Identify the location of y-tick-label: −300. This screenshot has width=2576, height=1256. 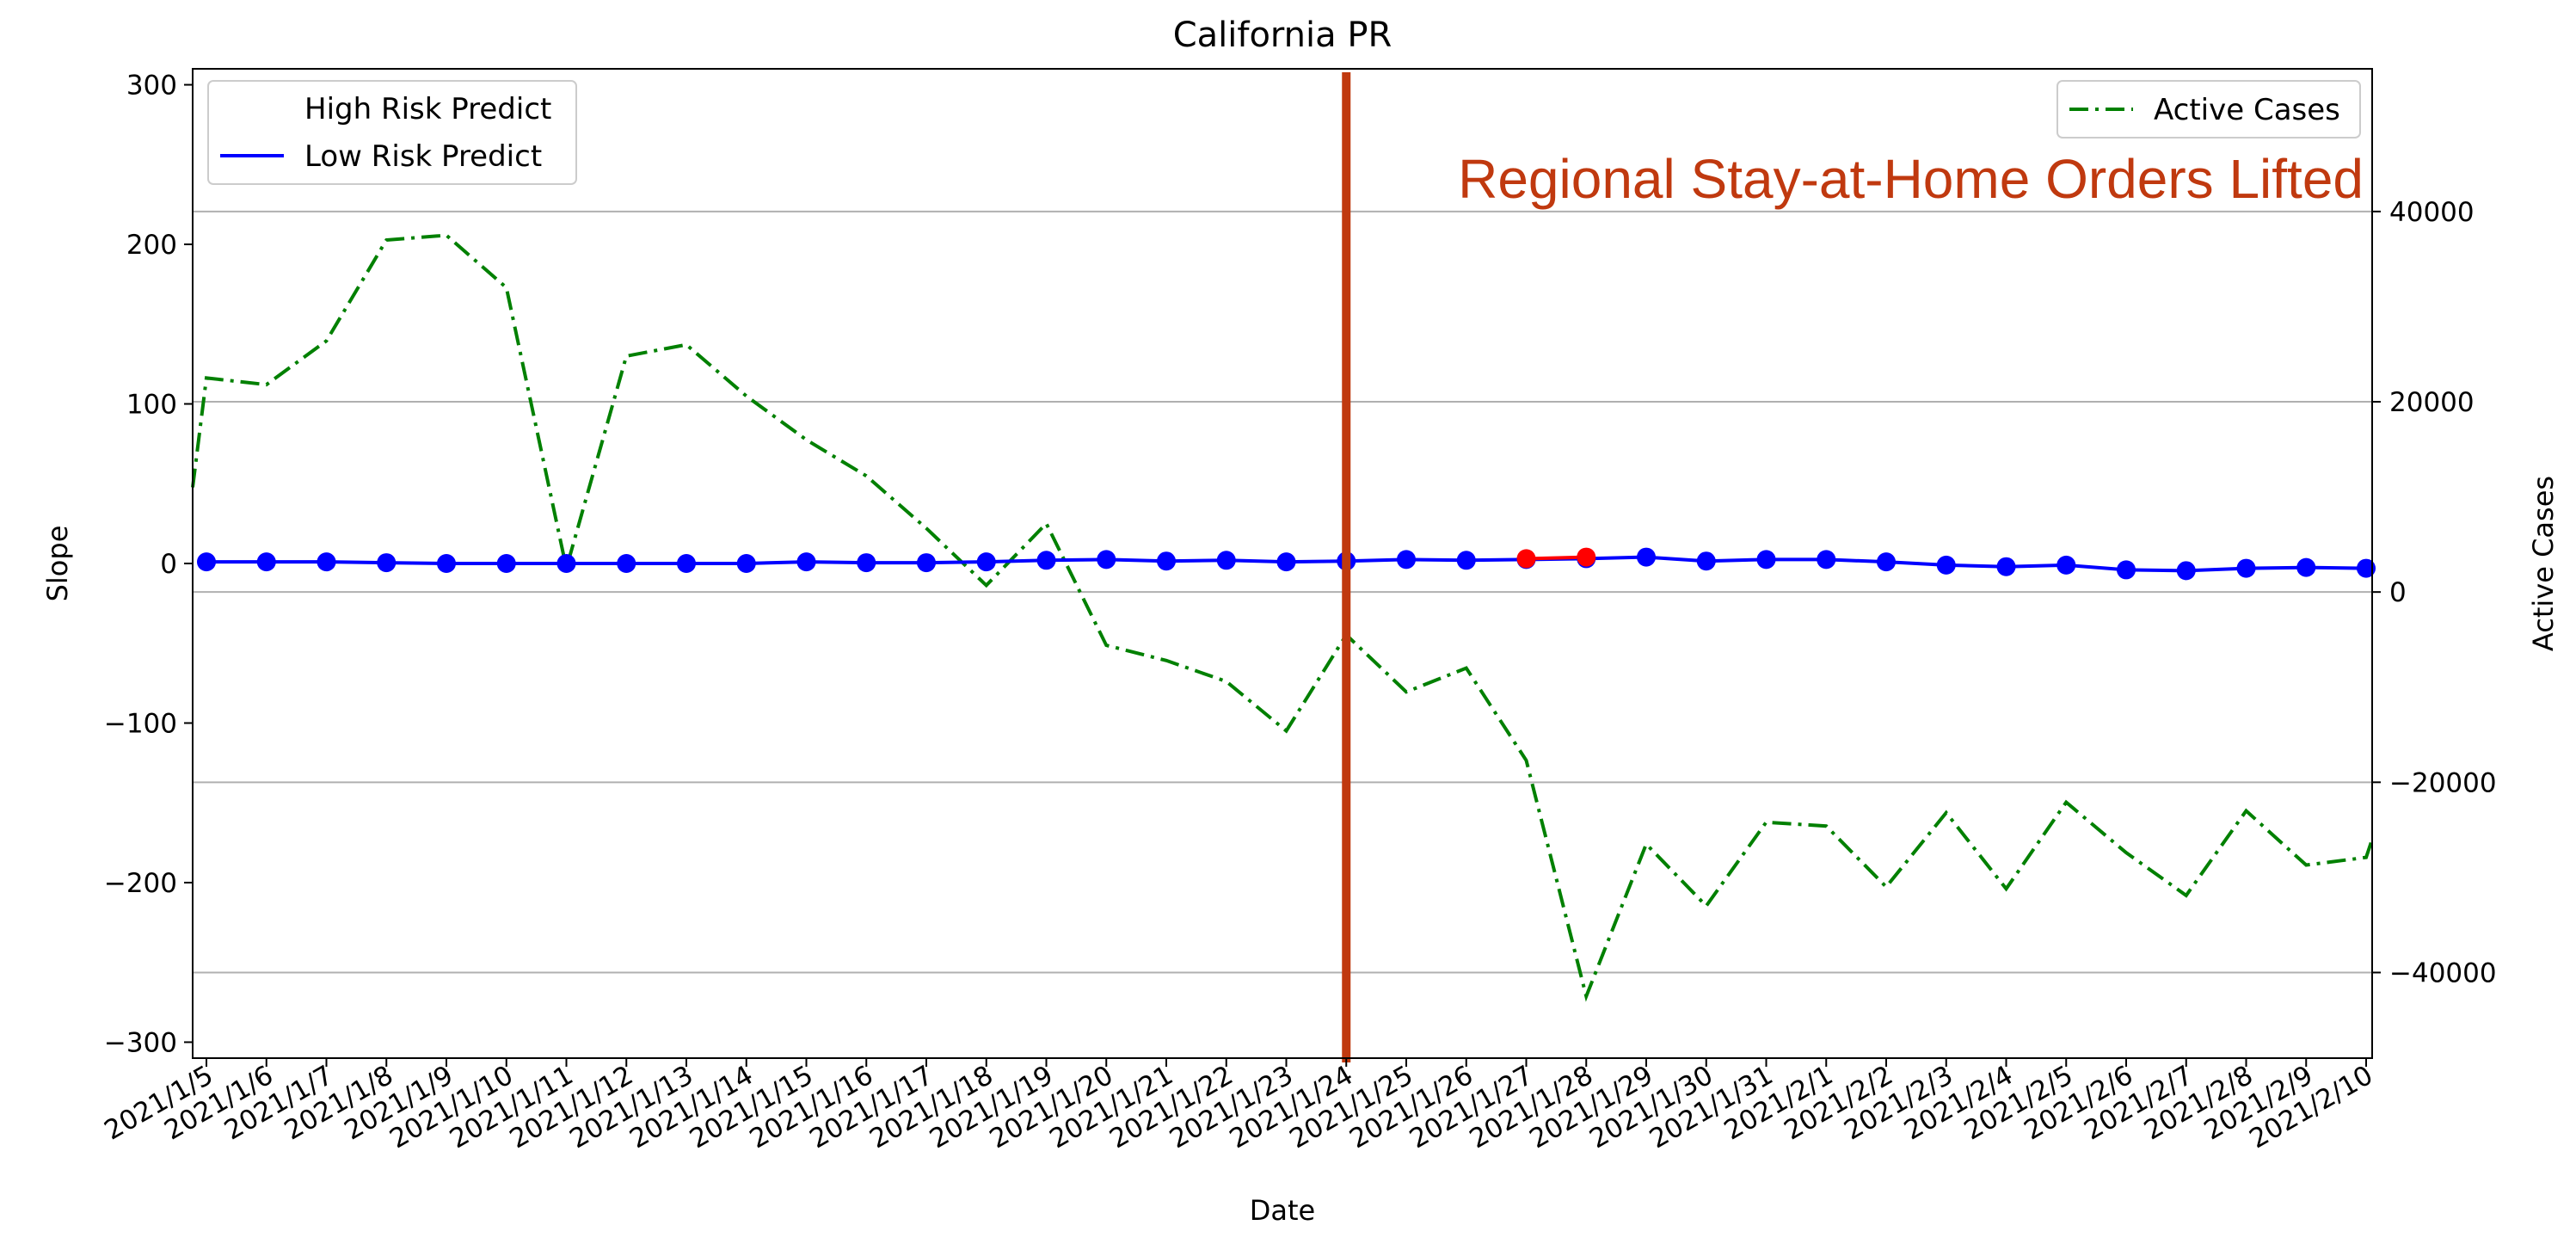
(140, 1042).